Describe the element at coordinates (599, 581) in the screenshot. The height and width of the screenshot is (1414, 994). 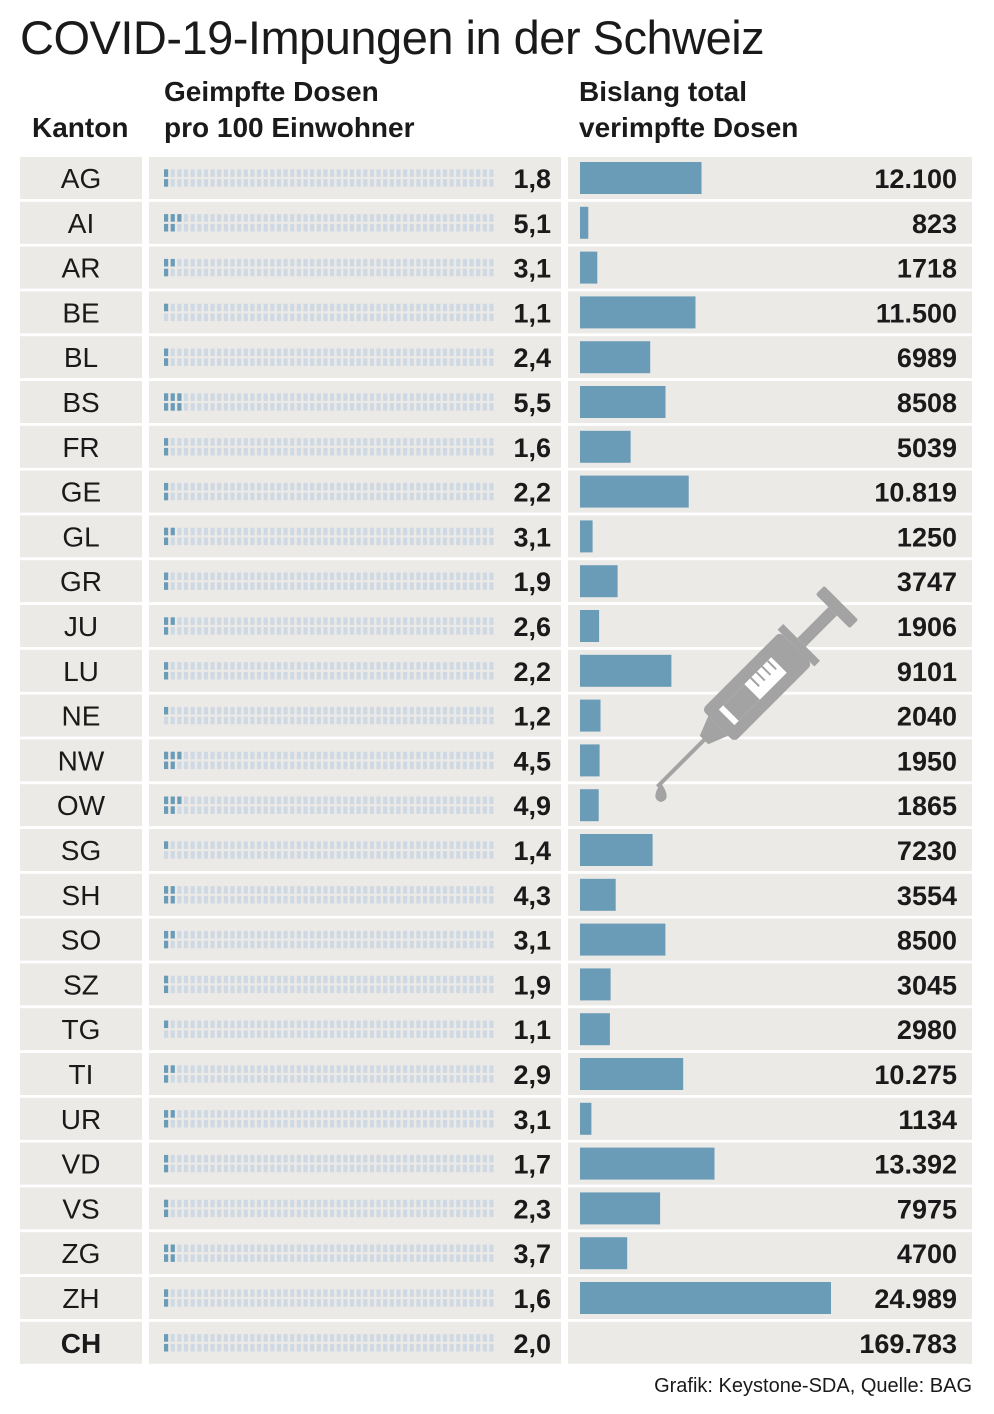
I see `total-doses-bar` at that location.